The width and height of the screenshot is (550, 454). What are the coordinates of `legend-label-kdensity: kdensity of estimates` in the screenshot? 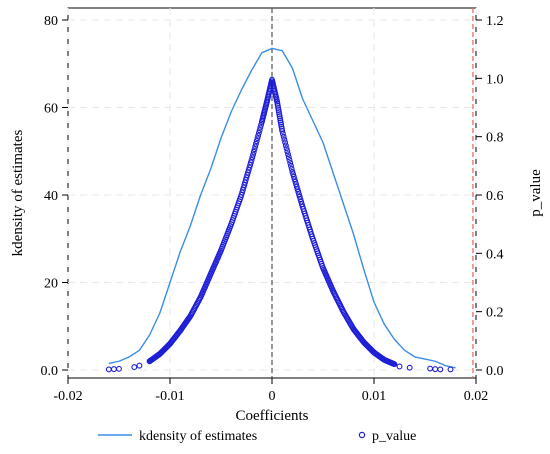 It's located at (198, 436).